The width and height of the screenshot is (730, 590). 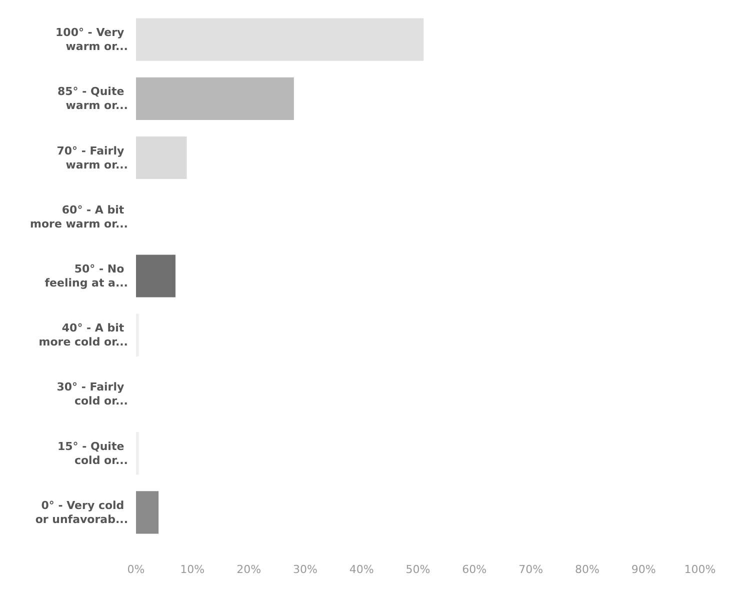 I want to click on x-tick-label: 70%, so click(x=531, y=569).